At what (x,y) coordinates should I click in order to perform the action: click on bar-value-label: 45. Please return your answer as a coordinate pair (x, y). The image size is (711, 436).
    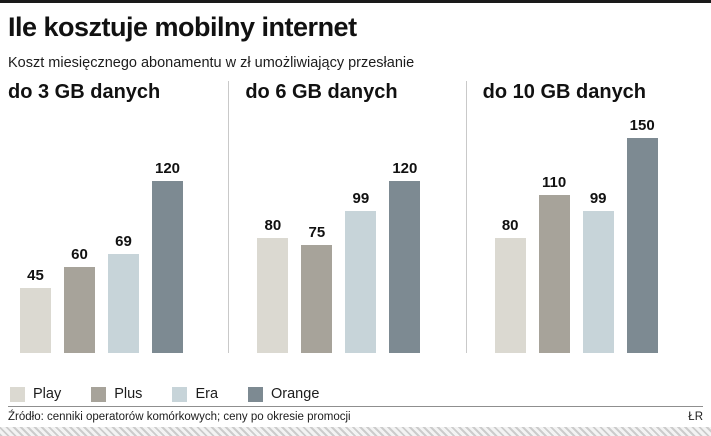
    Looking at the image, I should click on (35, 275).